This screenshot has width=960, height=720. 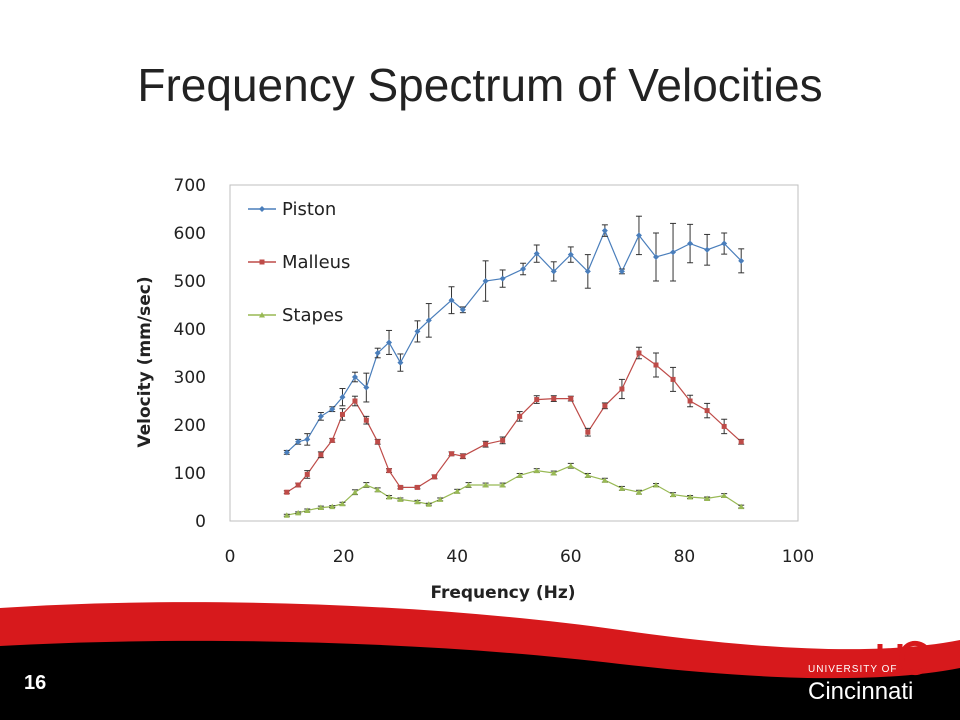 What do you see at coordinates (190, 282) in the screenshot?
I see `y-tick-label: 500` at bounding box center [190, 282].